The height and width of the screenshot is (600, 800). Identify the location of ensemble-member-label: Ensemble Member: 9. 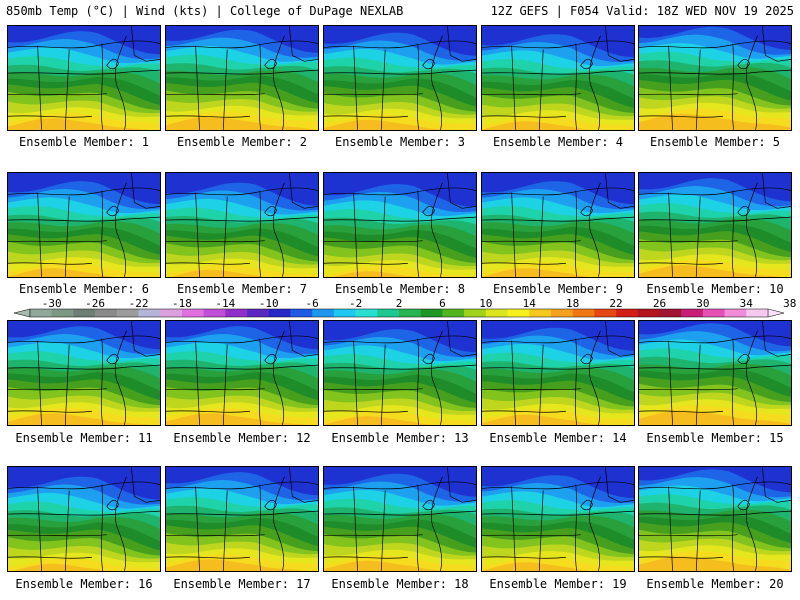
(558, 289).